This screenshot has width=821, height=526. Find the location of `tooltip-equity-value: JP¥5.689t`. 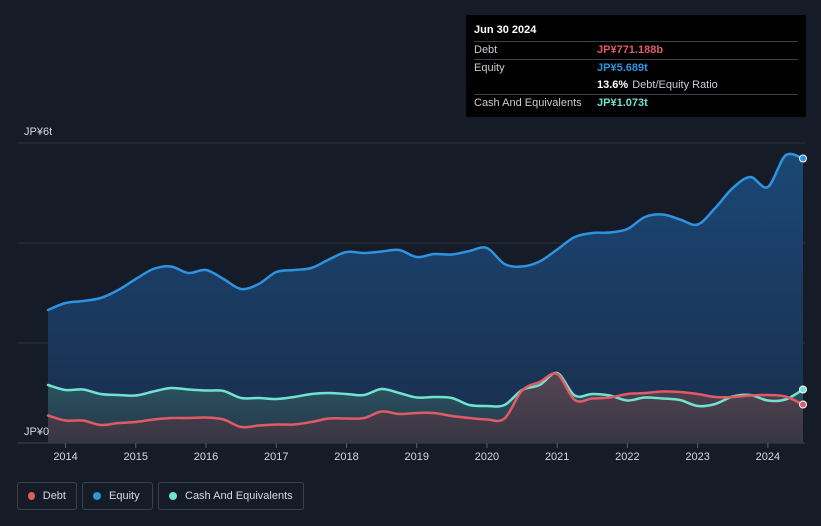

tooltip-equity-value: JP¥5.689t is located at coordinates (622, 68).